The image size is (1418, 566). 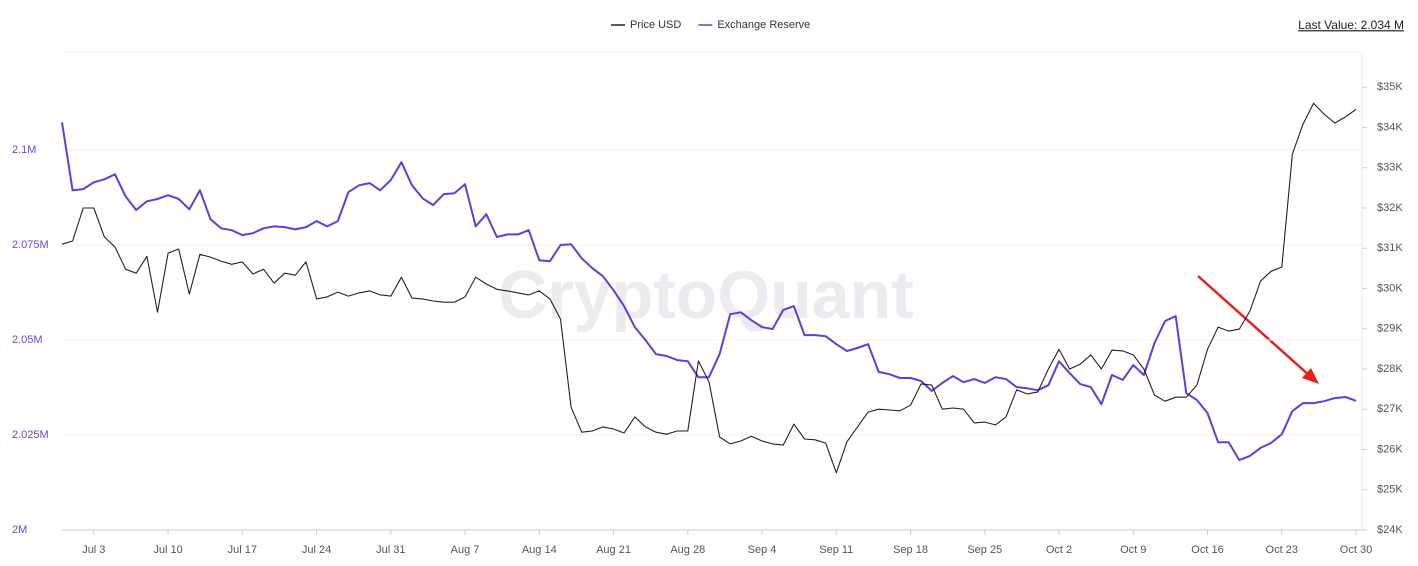 What do you see at coordinates (1390, 409) in the screenshot?
I see `y2-tick-label: $27K` at bounding box center [1390, 409].